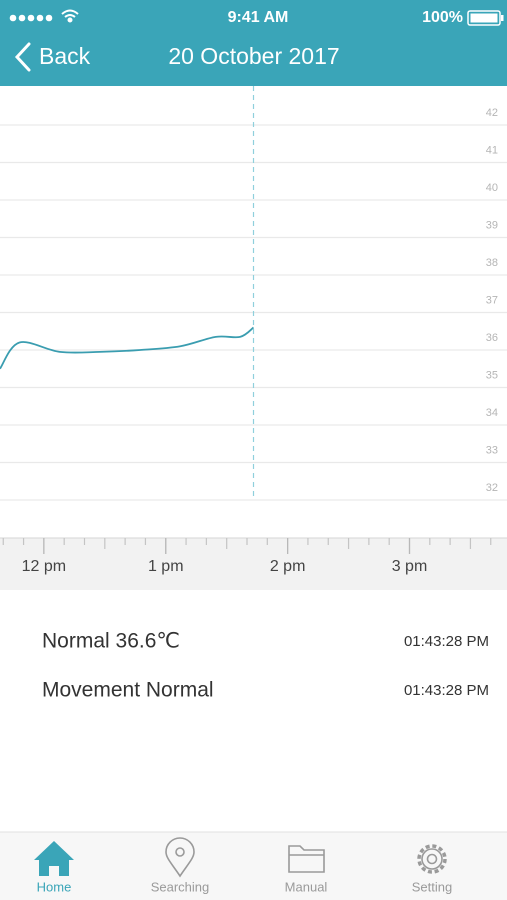 This screenshot has height=900, width=507. What do you see at coordinates (492, 375) in the screenshot?
I see `y-tick-label: 35` at bounding box center [492, 375].